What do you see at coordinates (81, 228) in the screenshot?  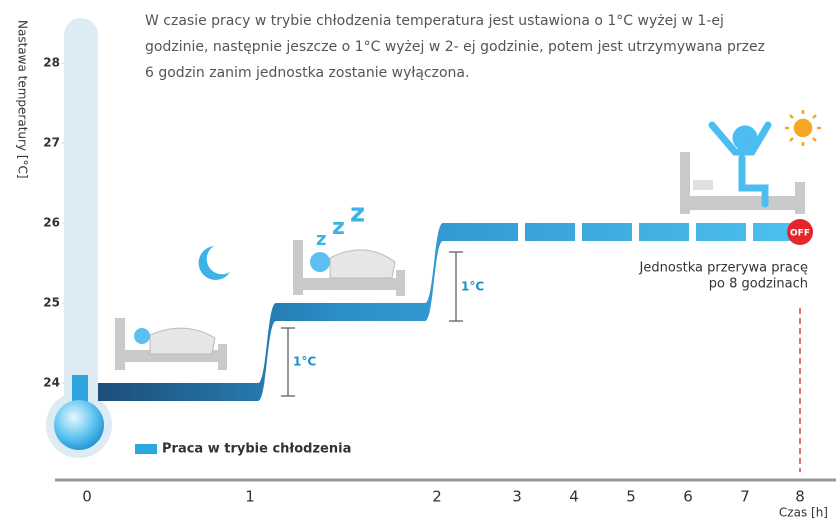 I see `thermometer` at bounding box center [81, 228].